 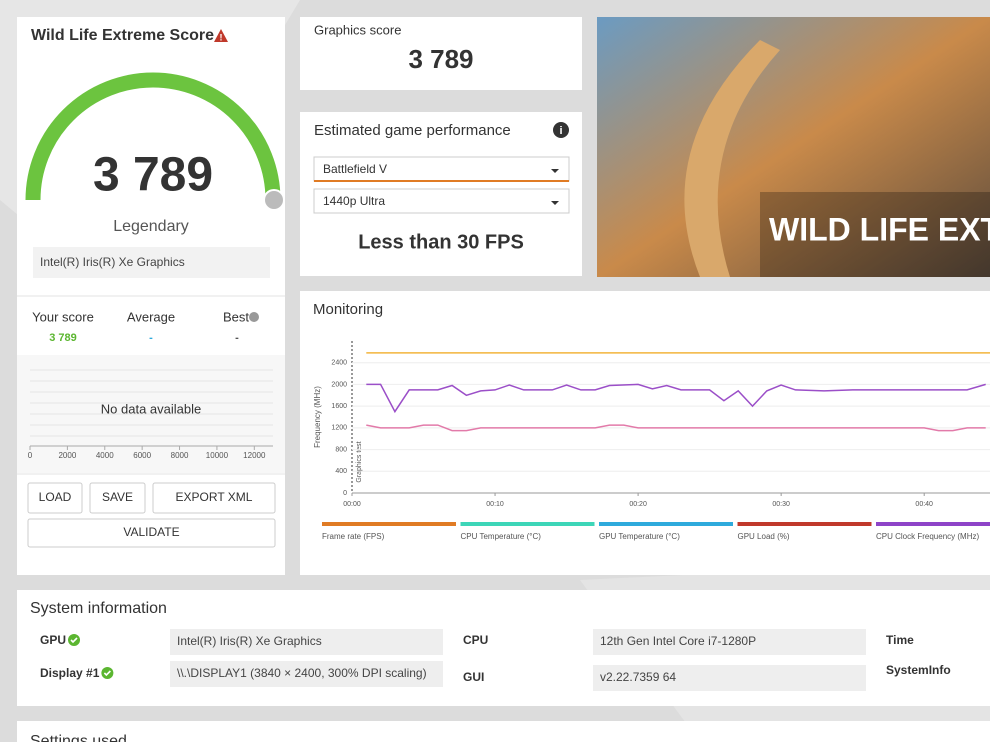 I want to click on game-name: Battlefield V, so click(x=355, y=169).